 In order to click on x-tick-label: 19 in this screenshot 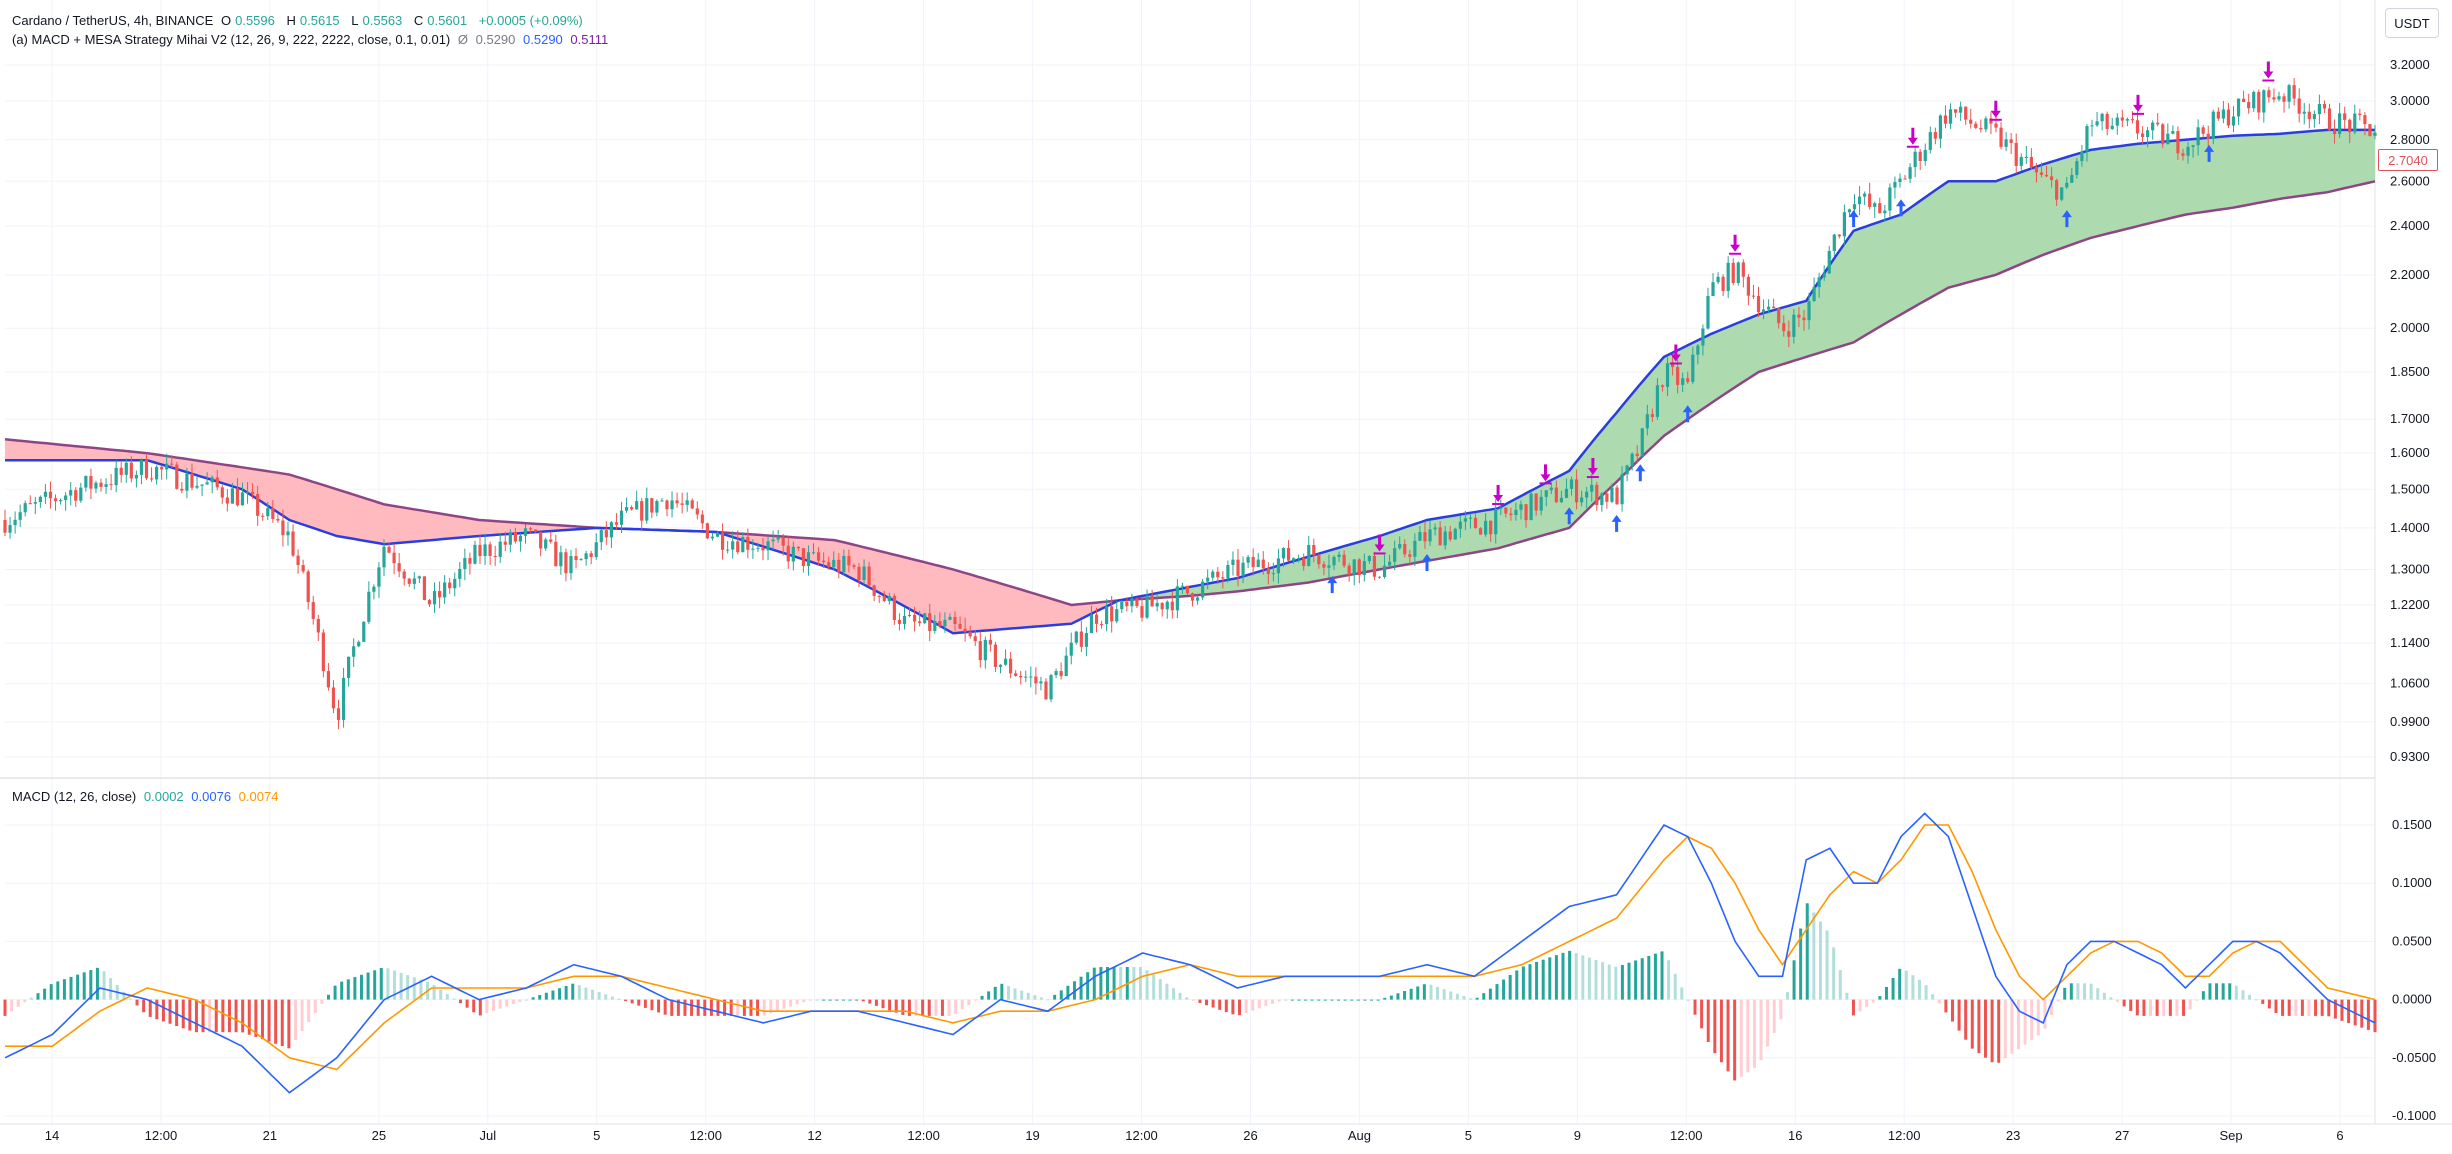, I will do `click(1032, 1135)`.